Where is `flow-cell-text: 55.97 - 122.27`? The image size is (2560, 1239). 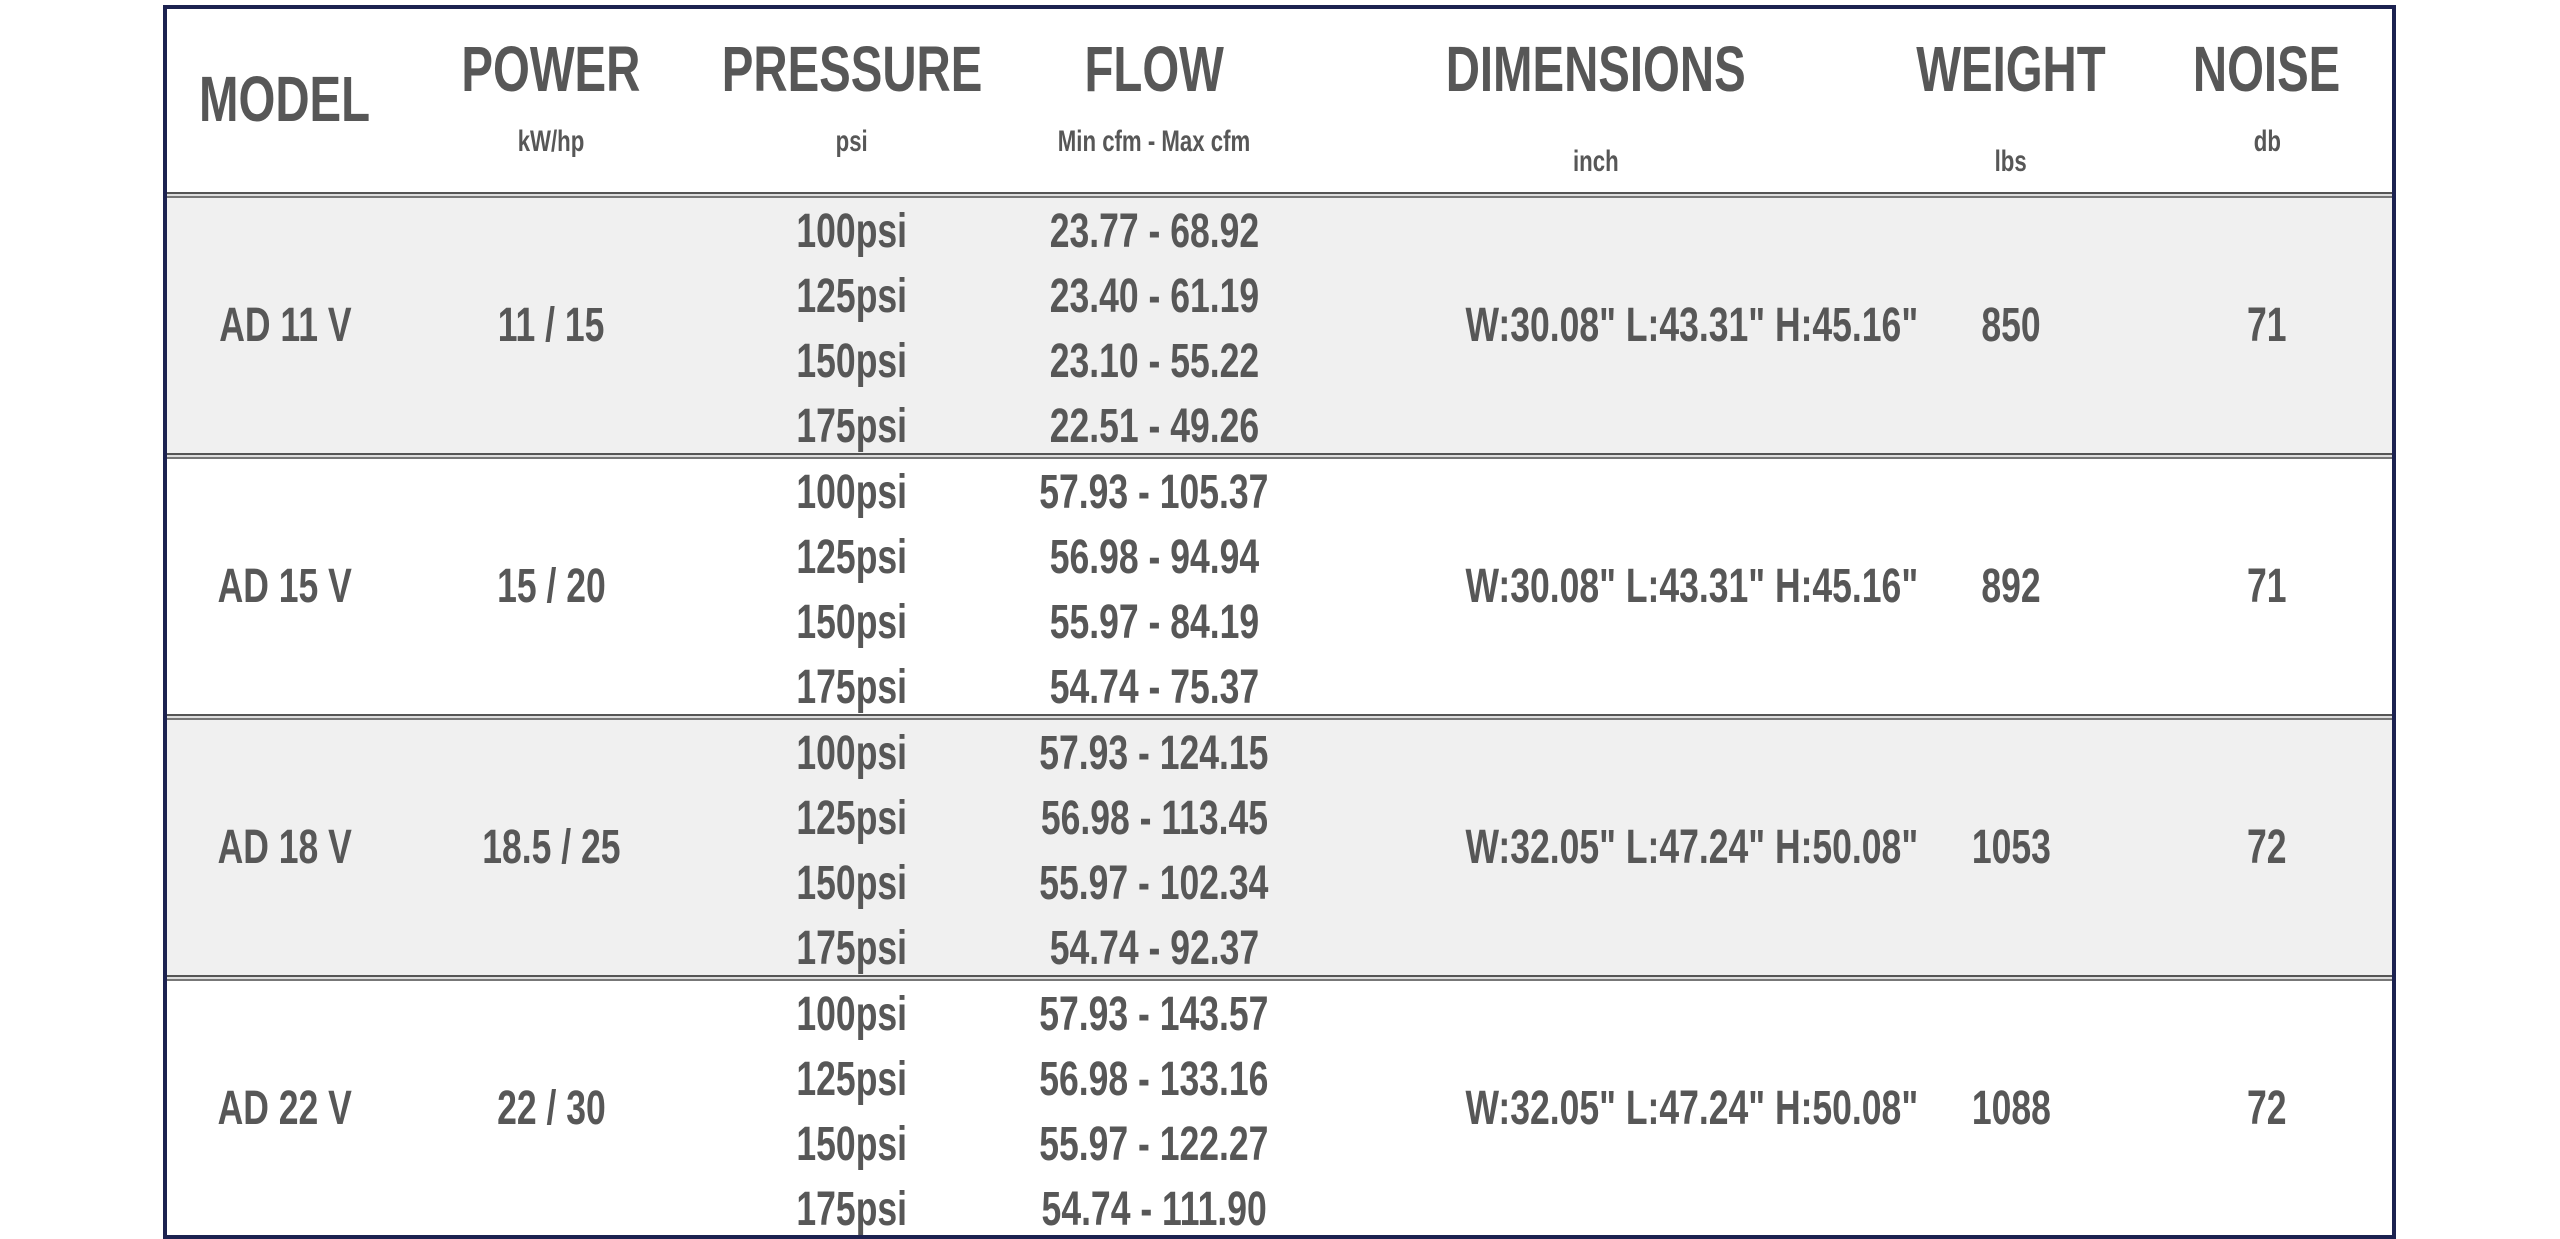
flow-cell-text: 55.97 - 122.27 is located at coordinates (1154, 1144).